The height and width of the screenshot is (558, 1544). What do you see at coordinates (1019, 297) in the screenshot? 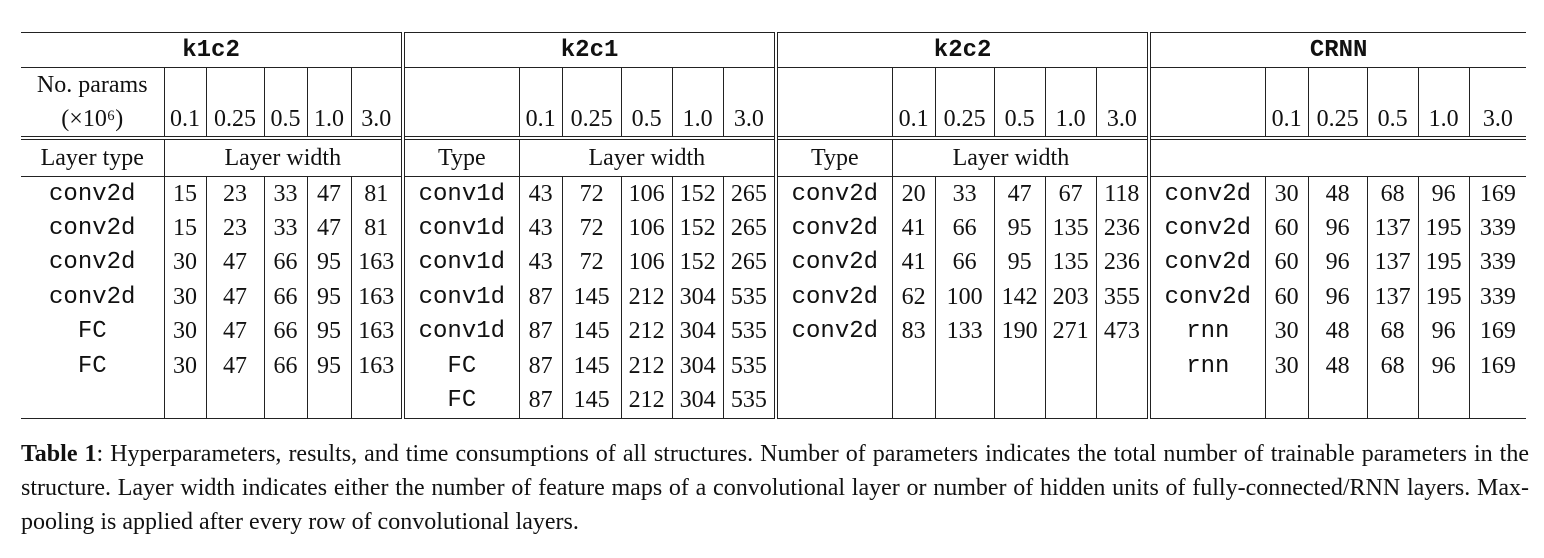
I see `layer-width-cell: 142` at bounding box center [1019, 297].